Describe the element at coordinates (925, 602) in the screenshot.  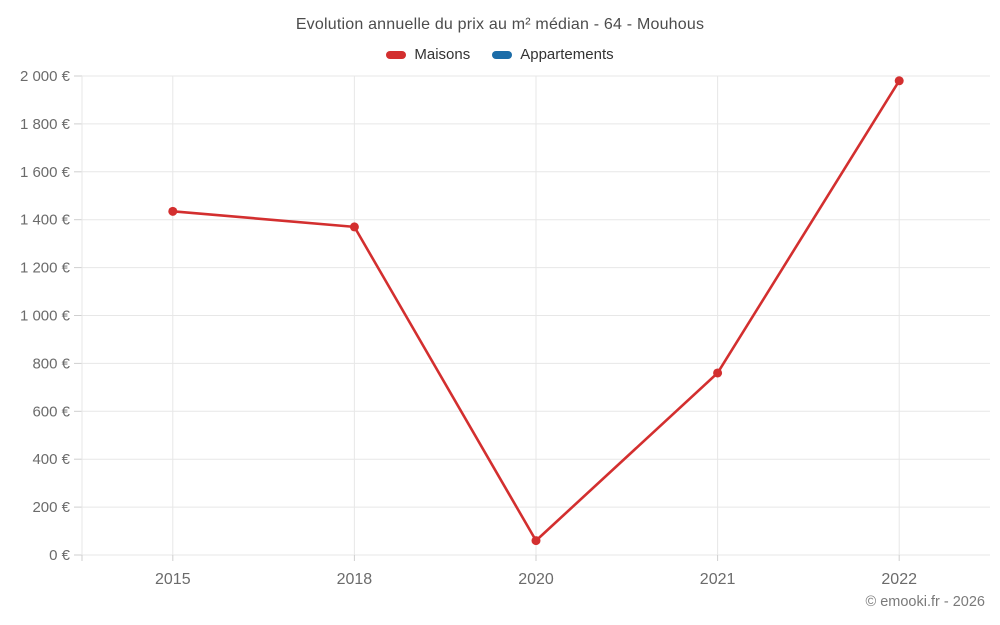
I see `credit-text: © emooki.fr - 2026` at that location.